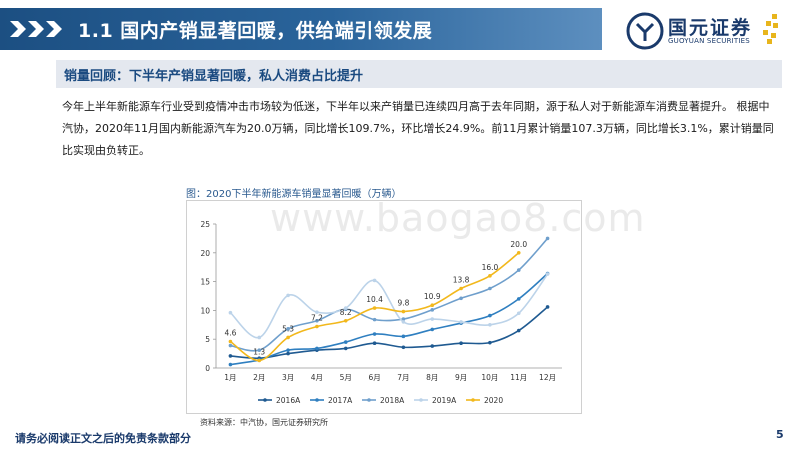 The width and height of the screenshot is (800, 450). What do you see at coordinates (461, 280) in the screenshot?
I see `data-label: 13.8` at bounding box center [461, 280].